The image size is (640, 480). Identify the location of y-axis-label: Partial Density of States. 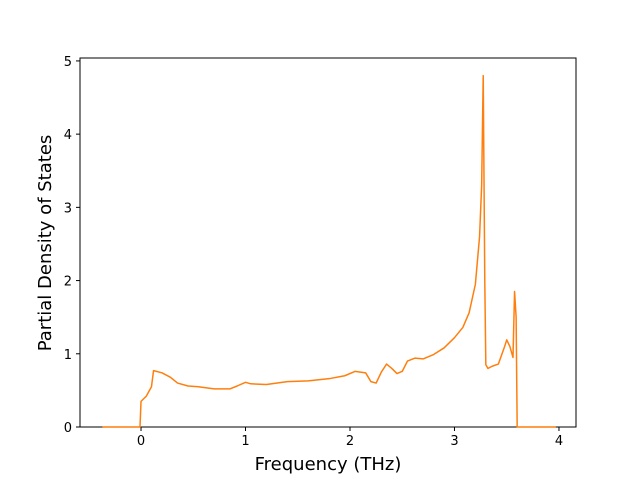
(45, 243).